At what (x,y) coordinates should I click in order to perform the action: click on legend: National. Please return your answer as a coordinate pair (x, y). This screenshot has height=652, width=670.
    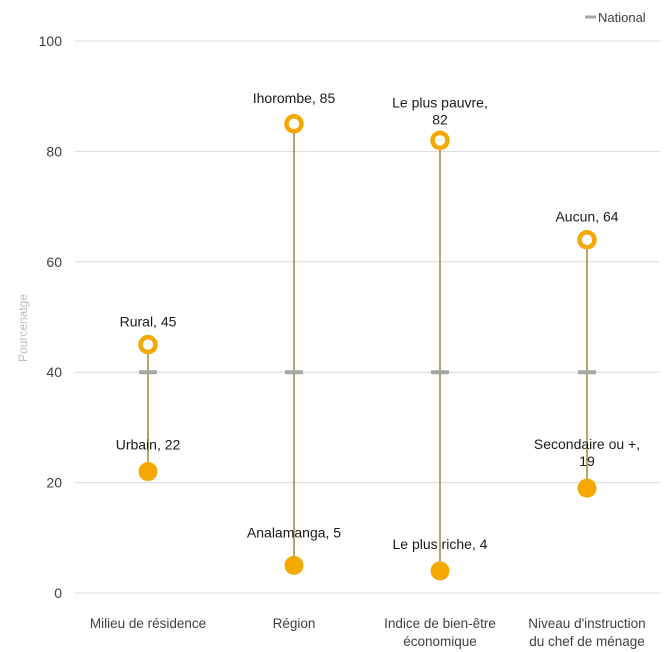
    Looking at the image, I should click on (615, 17).